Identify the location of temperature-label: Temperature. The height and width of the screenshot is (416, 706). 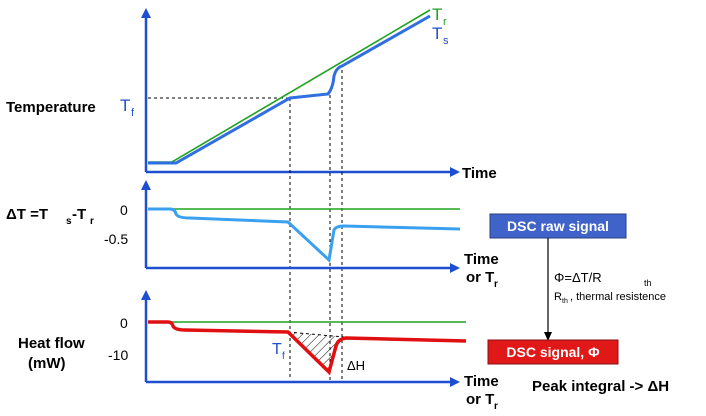
(51, 107).